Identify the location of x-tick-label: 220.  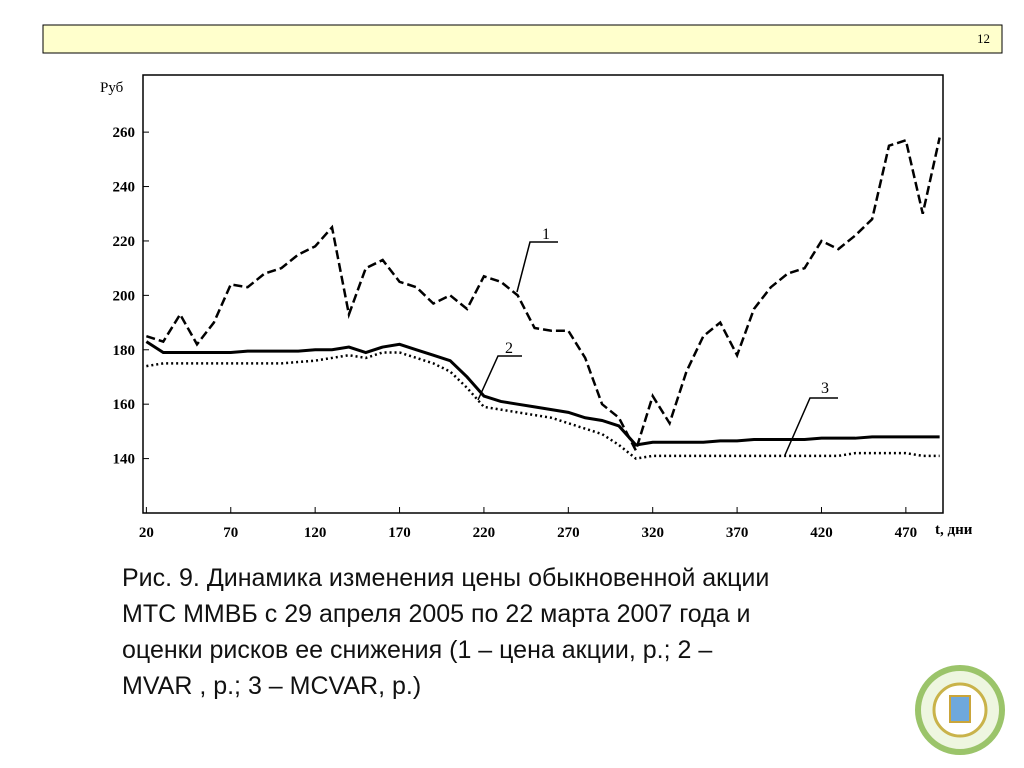
(484, 533).